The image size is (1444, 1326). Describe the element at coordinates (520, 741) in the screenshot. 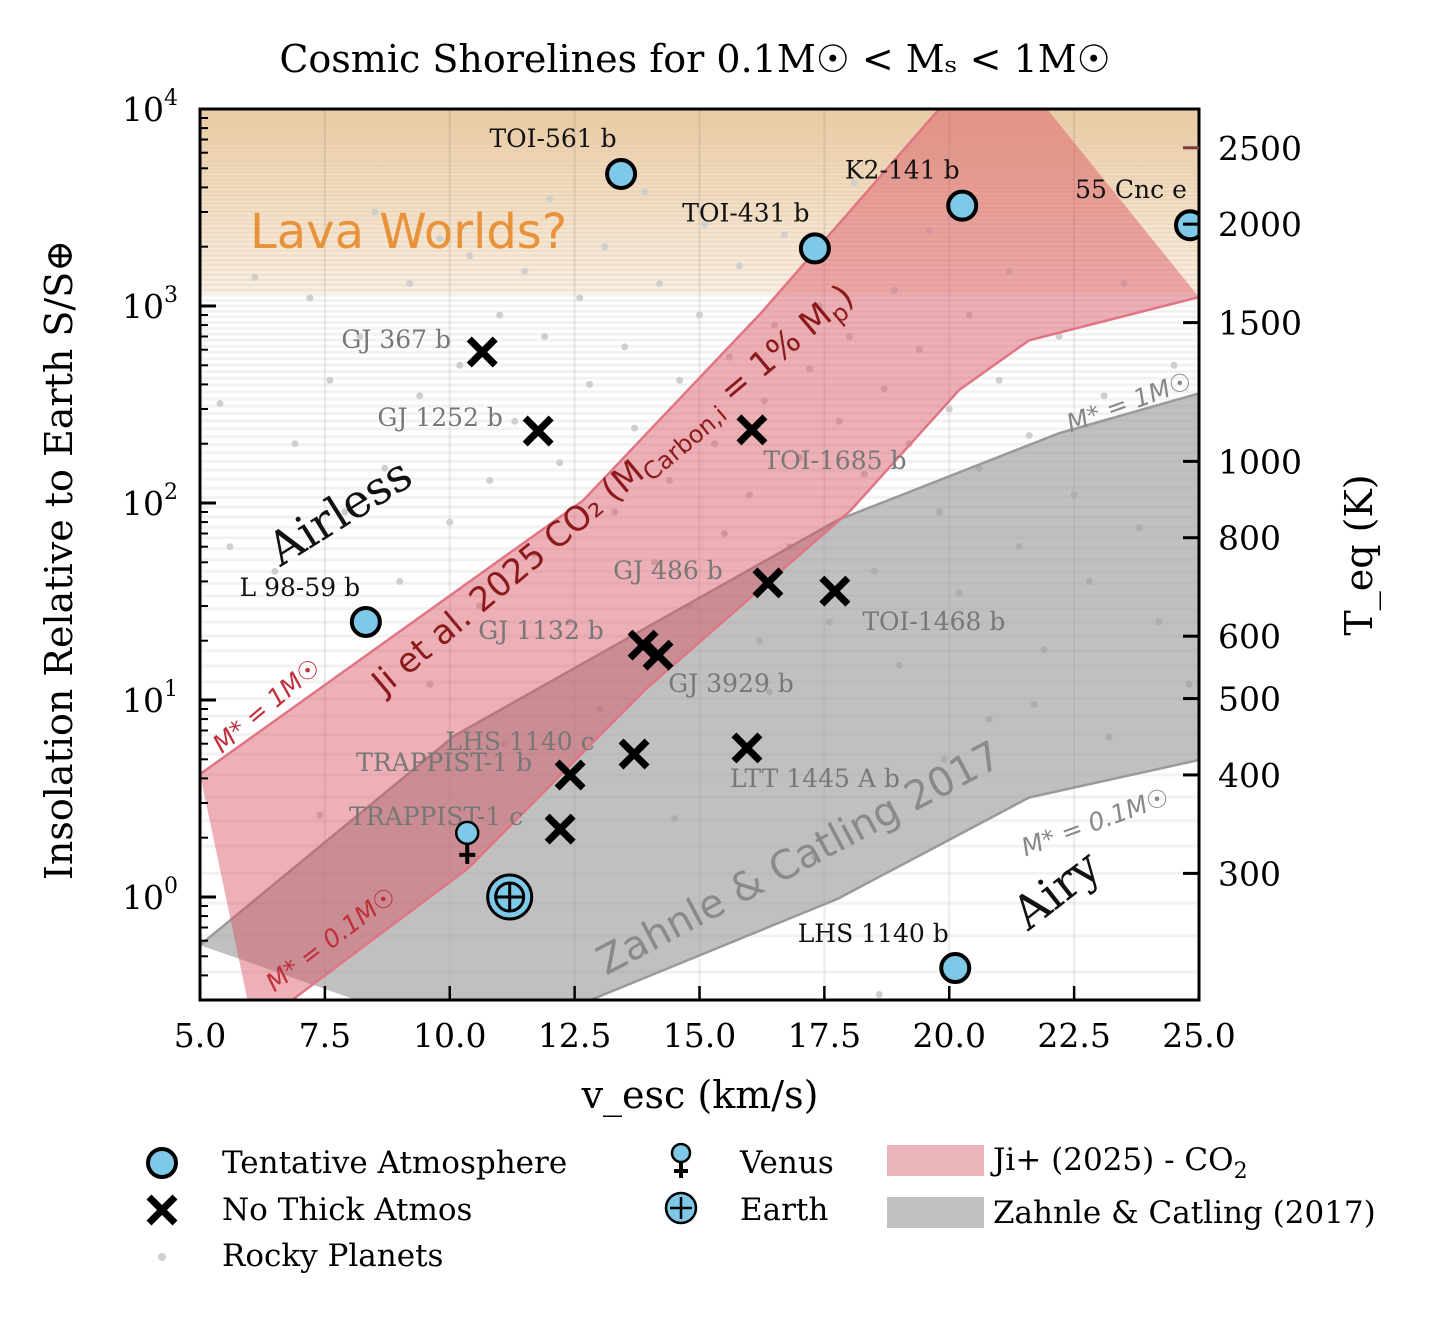

I see `planet-label: LHS 1140 c` at that location.